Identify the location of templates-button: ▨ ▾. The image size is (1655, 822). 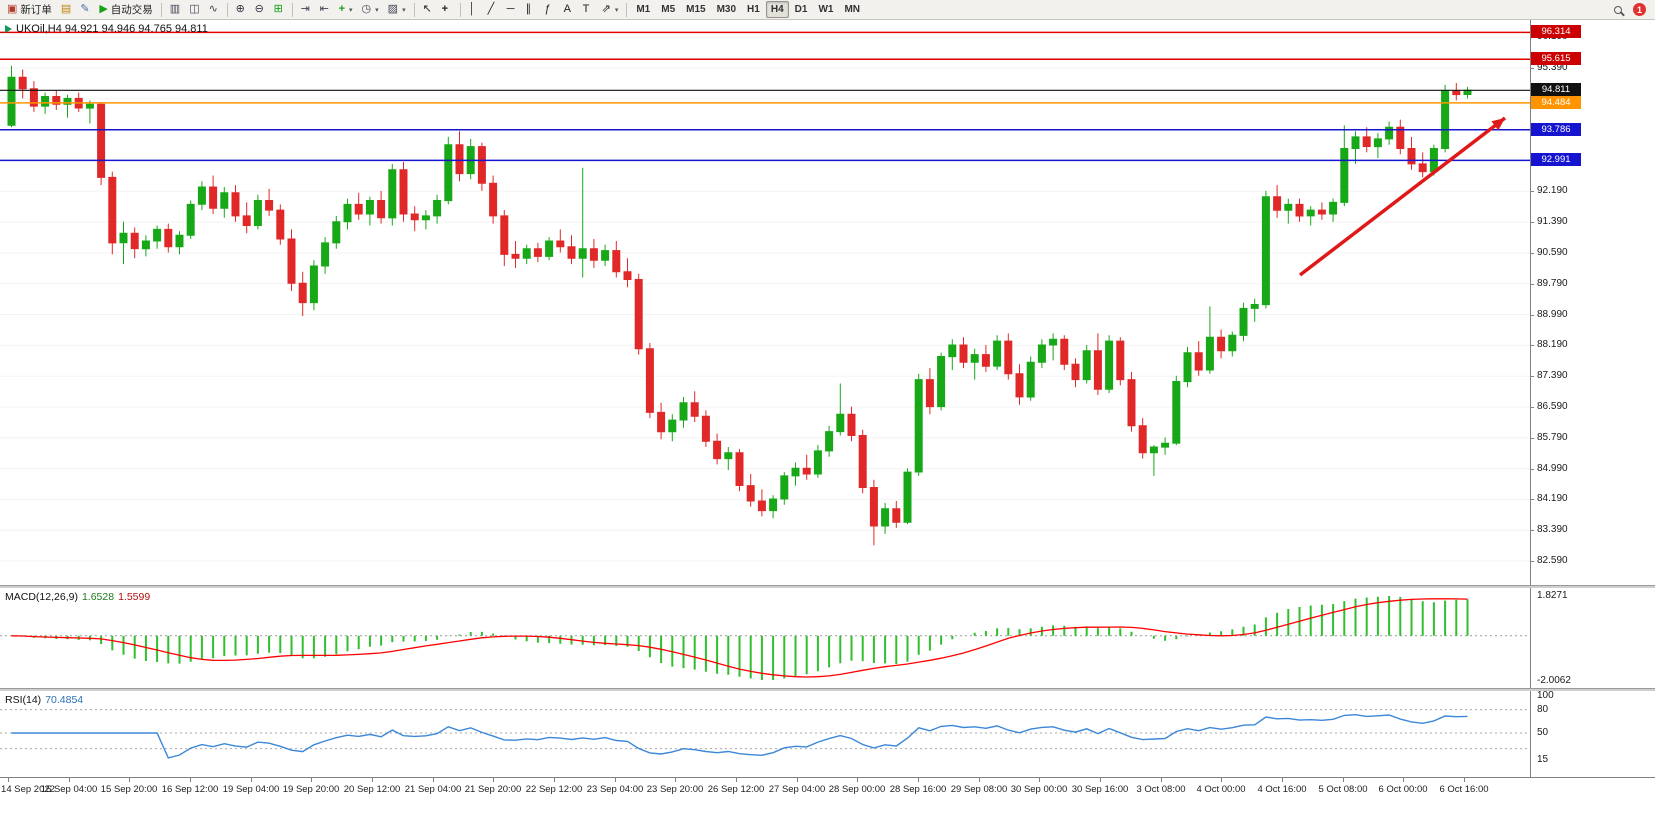
(397, 9).